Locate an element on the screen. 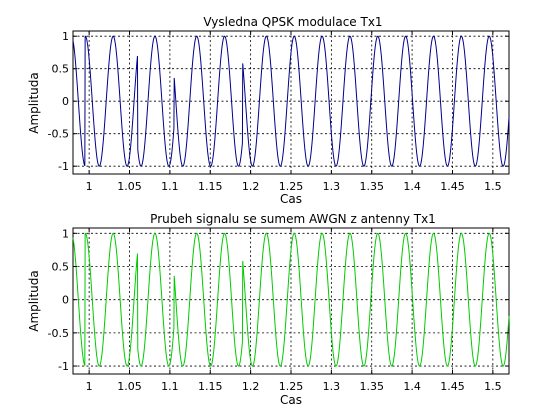 The height and width of the screenshot is (420, 560). top-x-tick-label: 1.5 is located at coordinates (493, 186).